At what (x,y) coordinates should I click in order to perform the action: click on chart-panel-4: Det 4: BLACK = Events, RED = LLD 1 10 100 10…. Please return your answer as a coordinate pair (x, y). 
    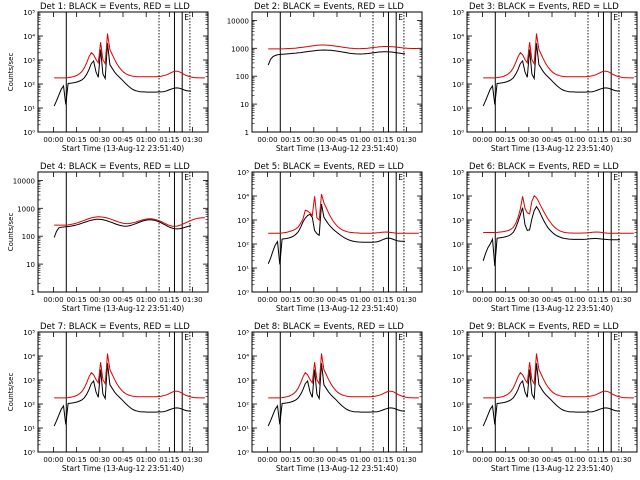
    Looking at the image, I should click on (108, 237).